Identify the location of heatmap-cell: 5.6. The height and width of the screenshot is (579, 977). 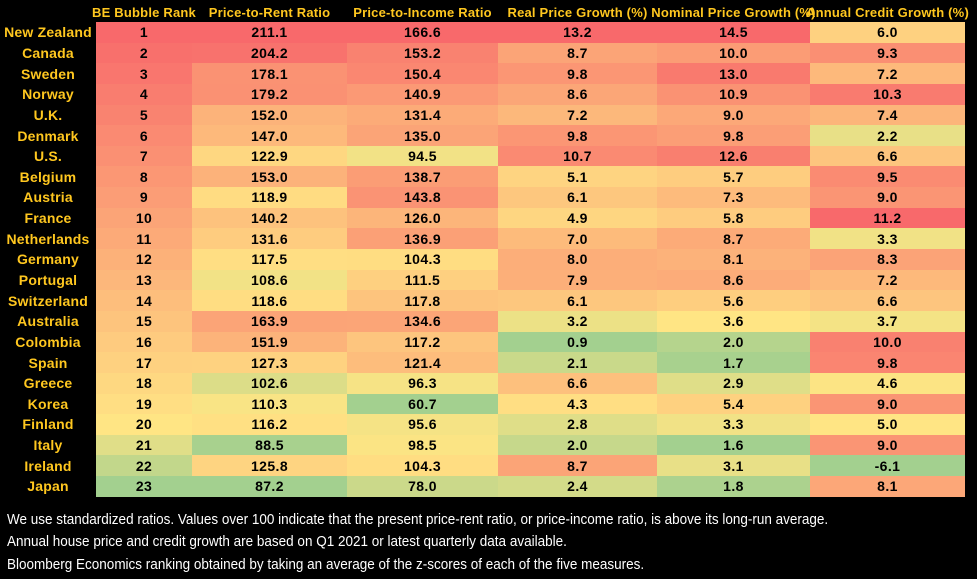
(733, 300).